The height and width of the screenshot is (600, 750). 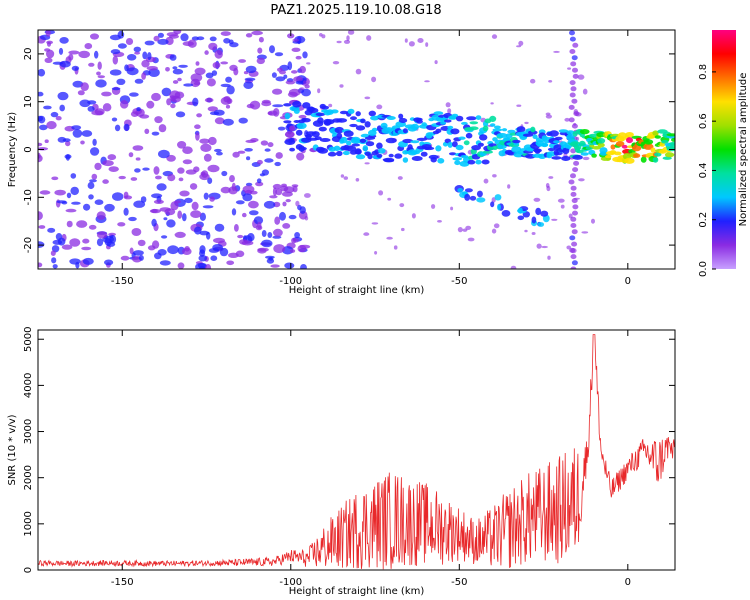 What do you see at coordinates (459, 281) in the screenshot?
I see `x-tick-label: -50` at bounding box center [459, 281].